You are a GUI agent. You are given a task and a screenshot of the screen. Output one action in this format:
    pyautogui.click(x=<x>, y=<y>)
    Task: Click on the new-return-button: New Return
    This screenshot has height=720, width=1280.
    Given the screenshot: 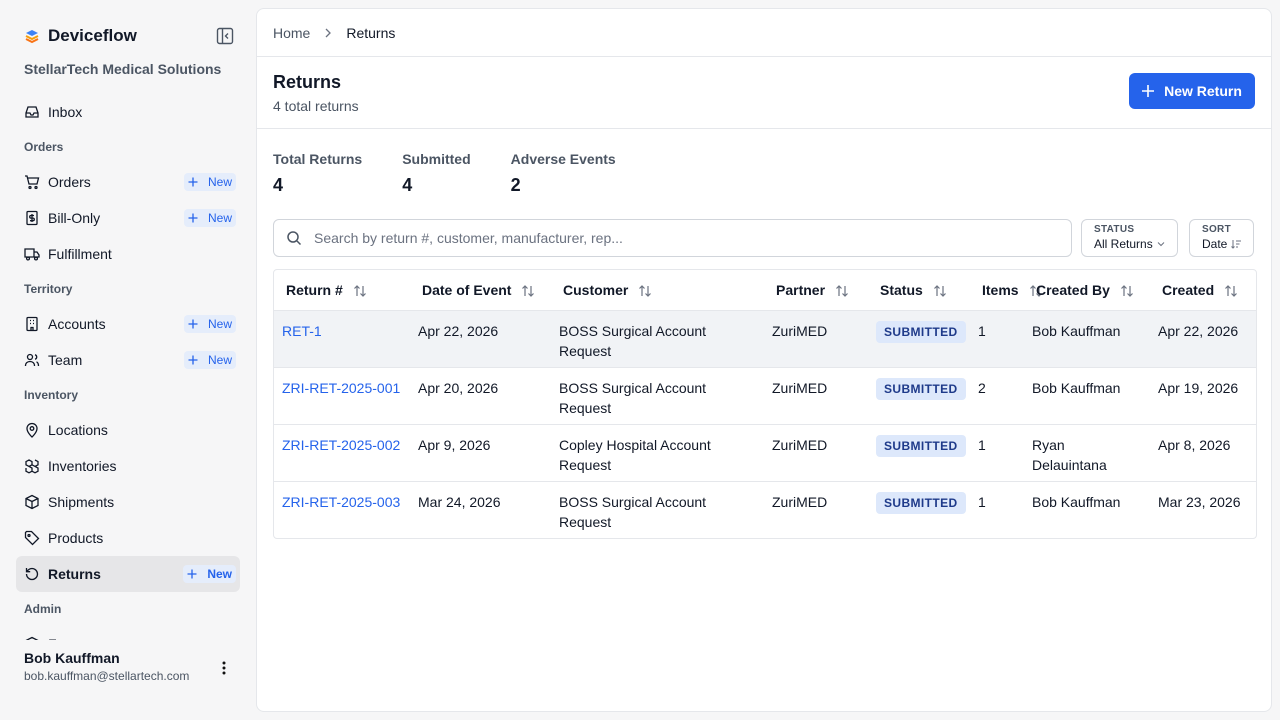 What is the action you would take?
    pyautogui.click(x=1192, y=91)
    